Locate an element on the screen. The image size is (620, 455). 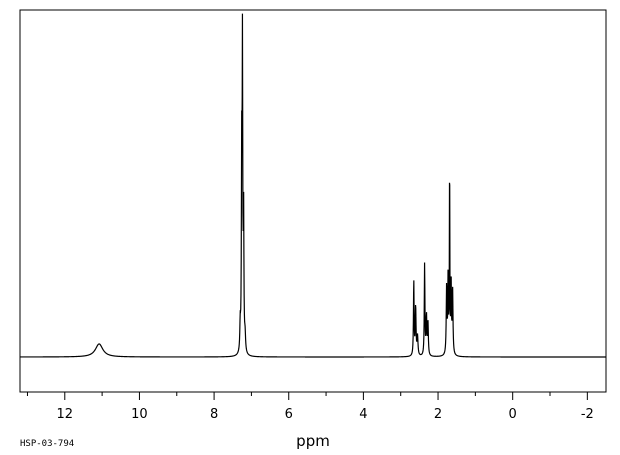
x-axis-title: ppm is located at coordinates (313, 441).